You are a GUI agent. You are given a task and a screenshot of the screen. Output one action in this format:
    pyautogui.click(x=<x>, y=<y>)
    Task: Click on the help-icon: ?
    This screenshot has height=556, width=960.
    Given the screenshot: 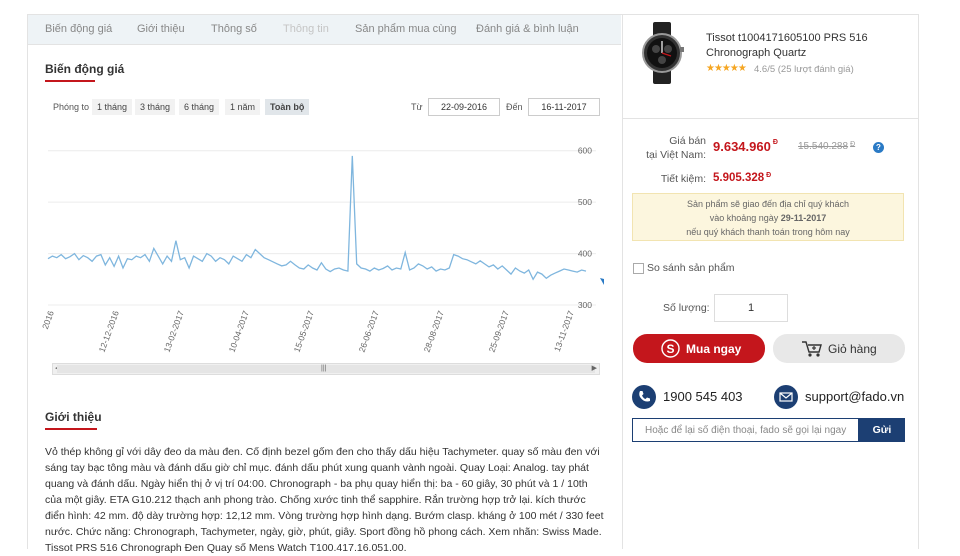 What is the action you would take?
    pyautogui.click(x=878, y=147)
    